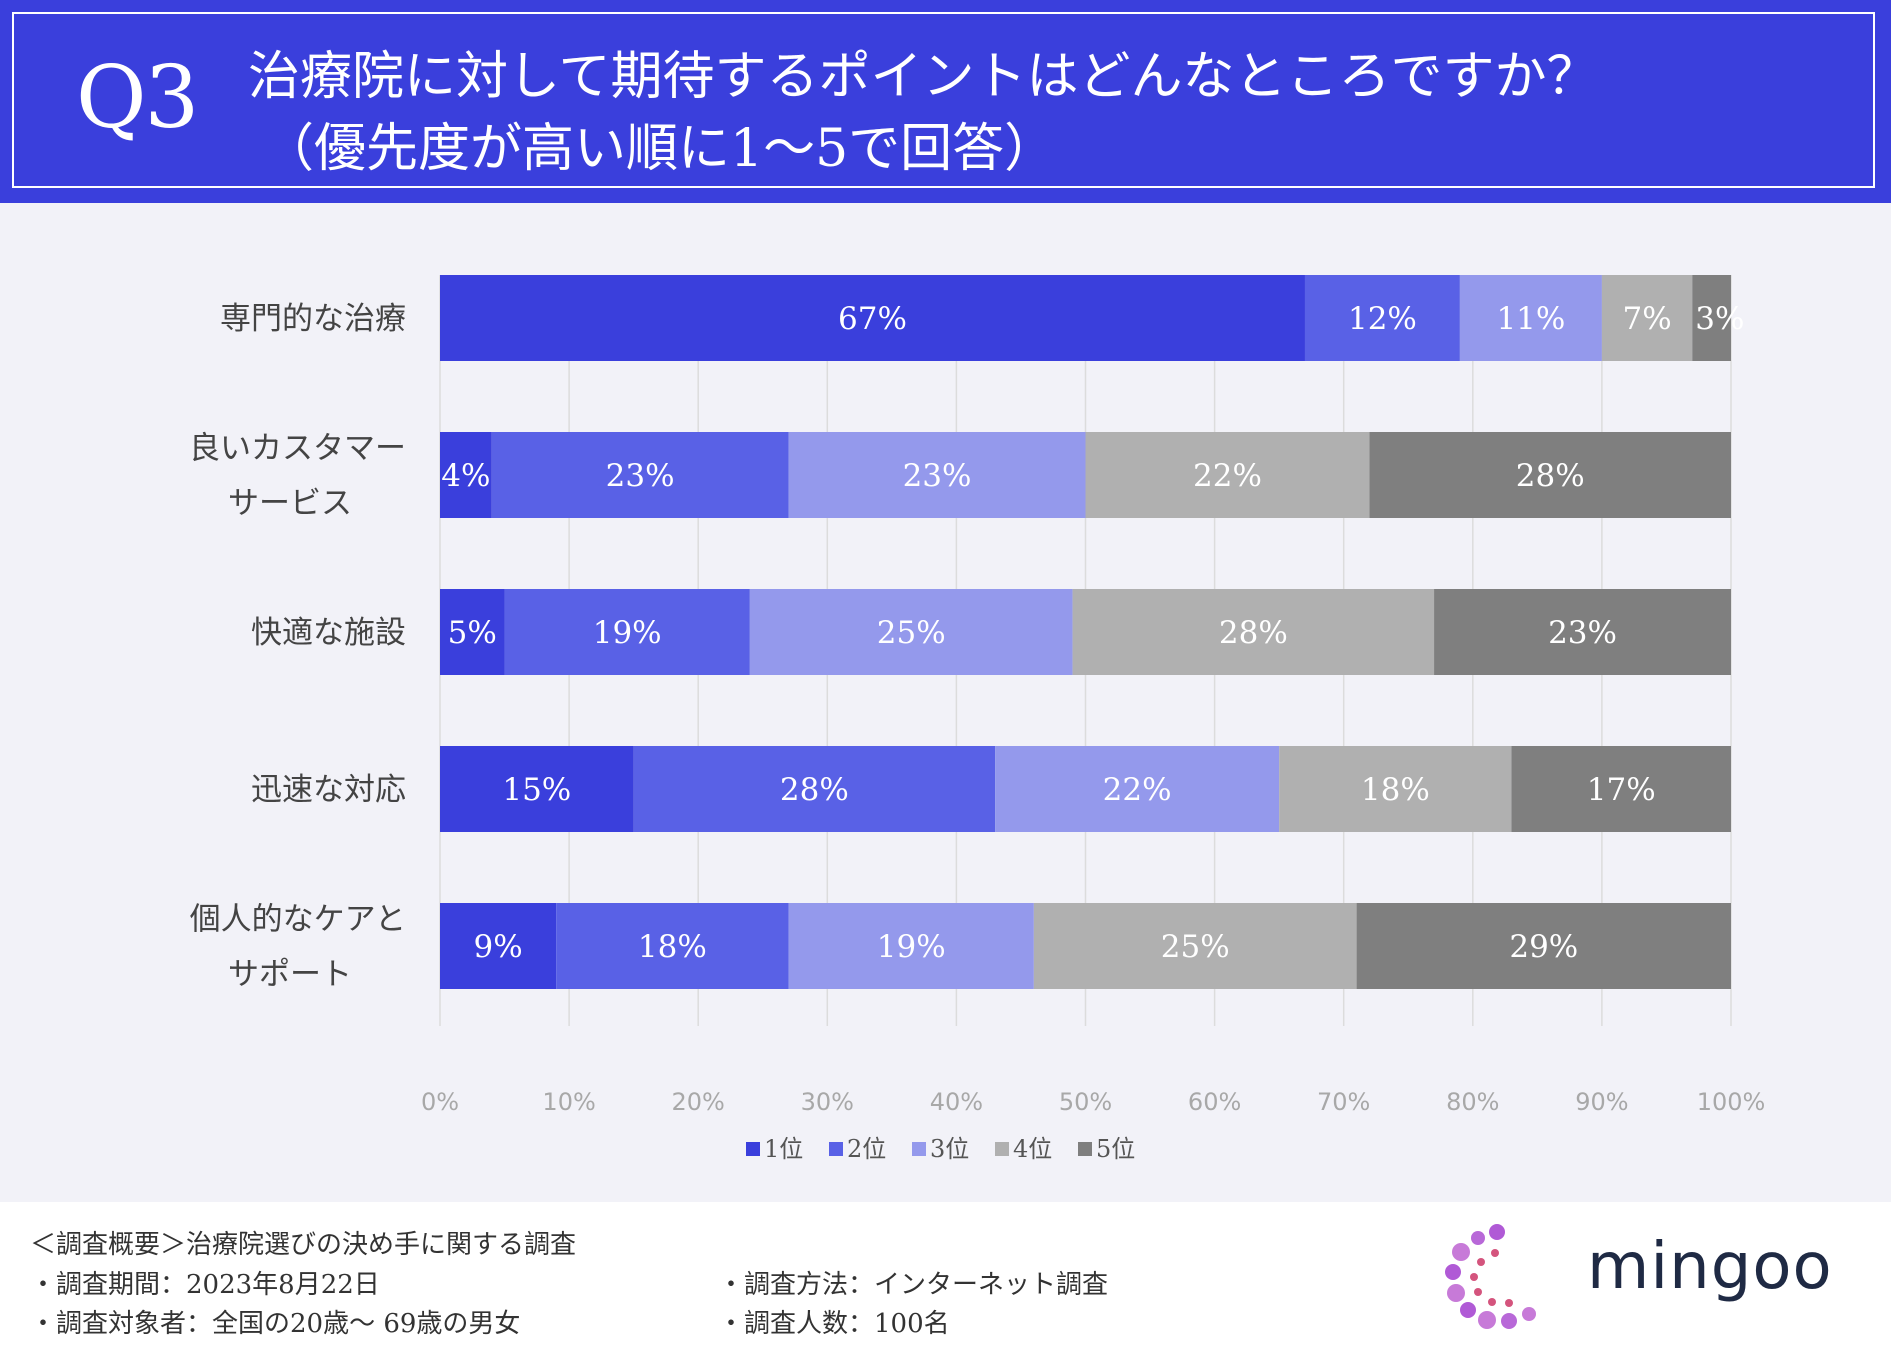  I want to click on legend-label: 2位, so click(866, 1149).